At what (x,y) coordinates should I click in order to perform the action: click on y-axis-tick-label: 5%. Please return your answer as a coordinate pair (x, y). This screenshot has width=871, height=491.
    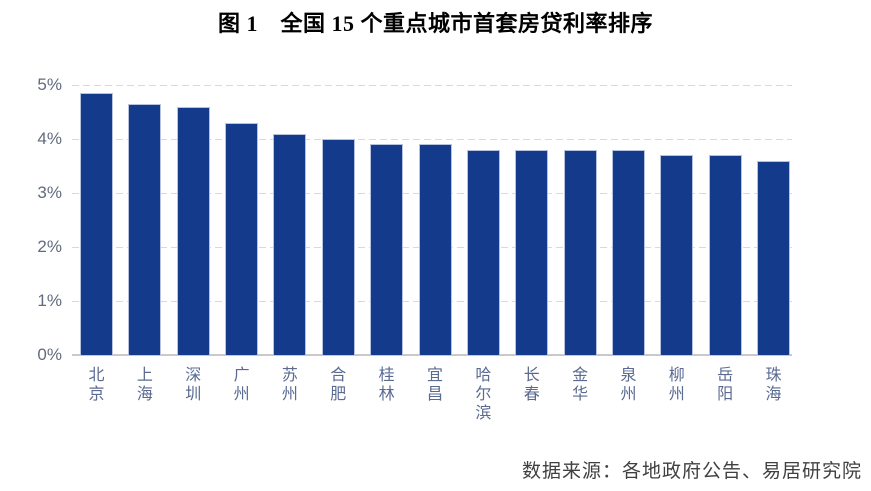
    Looking at the image, I should click on (49, 84).